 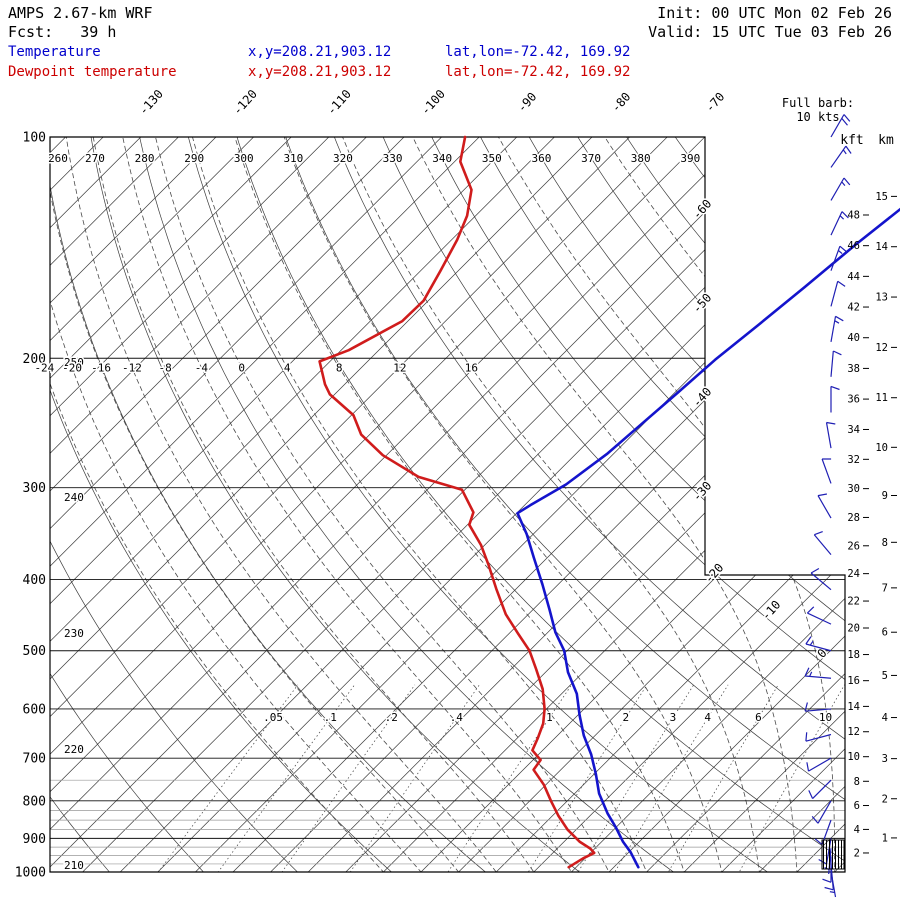 I want to click on km-tick-label: 13, so click(x=881, y=298).